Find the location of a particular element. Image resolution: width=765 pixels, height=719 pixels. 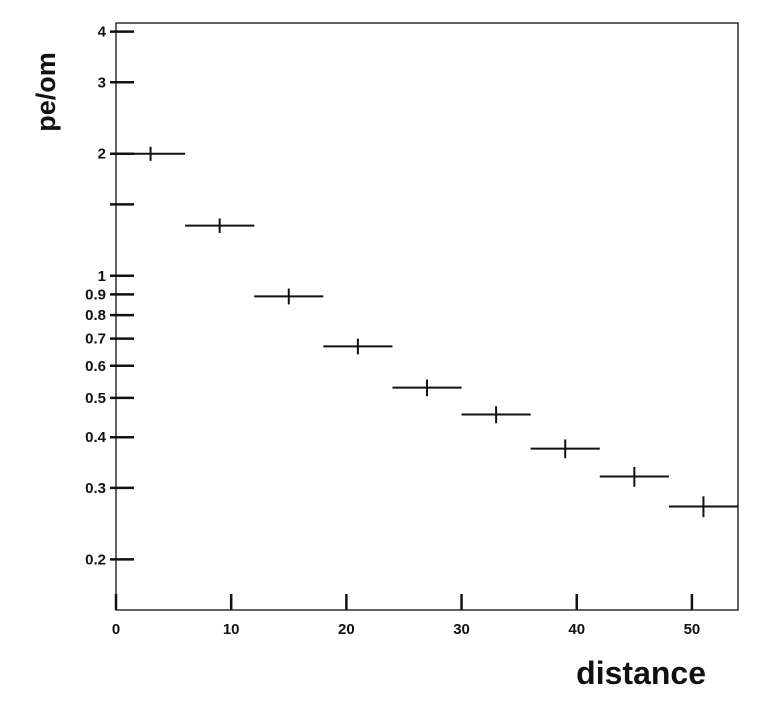

y-tick-label: 0.2 is located at coordinates (95, 559).